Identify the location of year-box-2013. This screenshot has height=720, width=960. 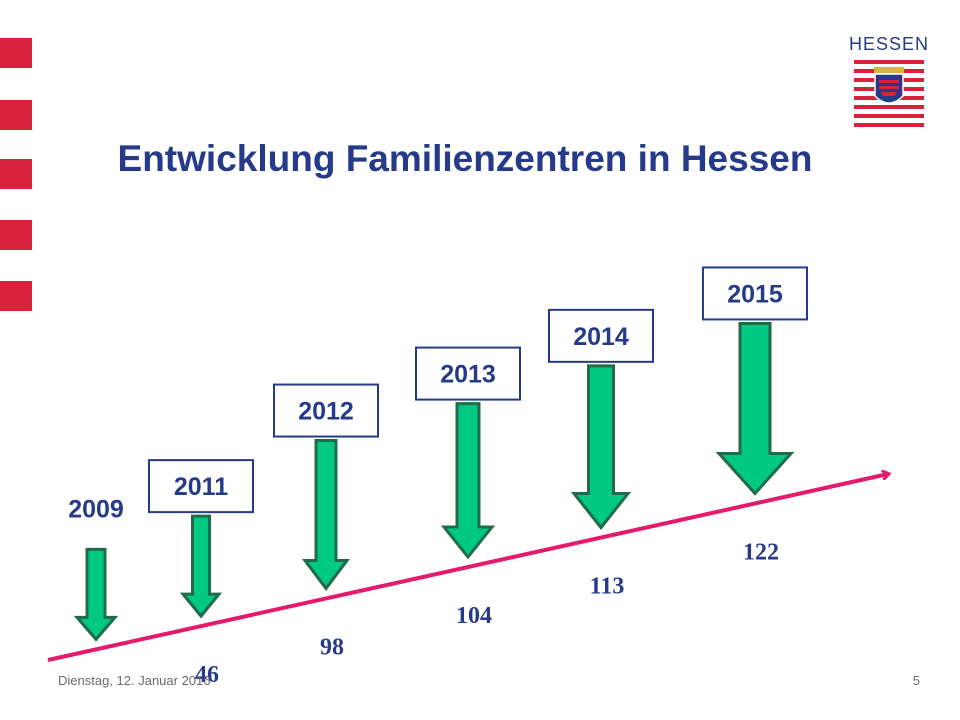
(468, 373).